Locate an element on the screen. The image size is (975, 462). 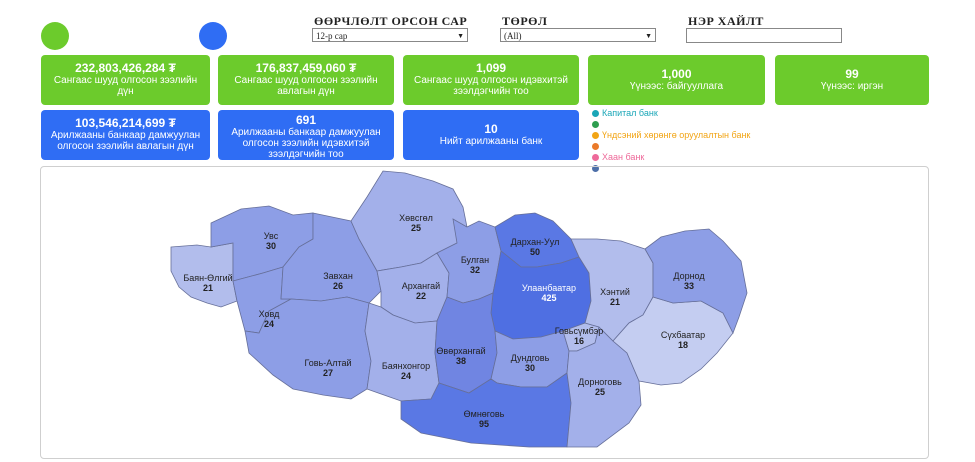
legend-item-khan-bank: Хаан банк is located at coordinates (671, 157).